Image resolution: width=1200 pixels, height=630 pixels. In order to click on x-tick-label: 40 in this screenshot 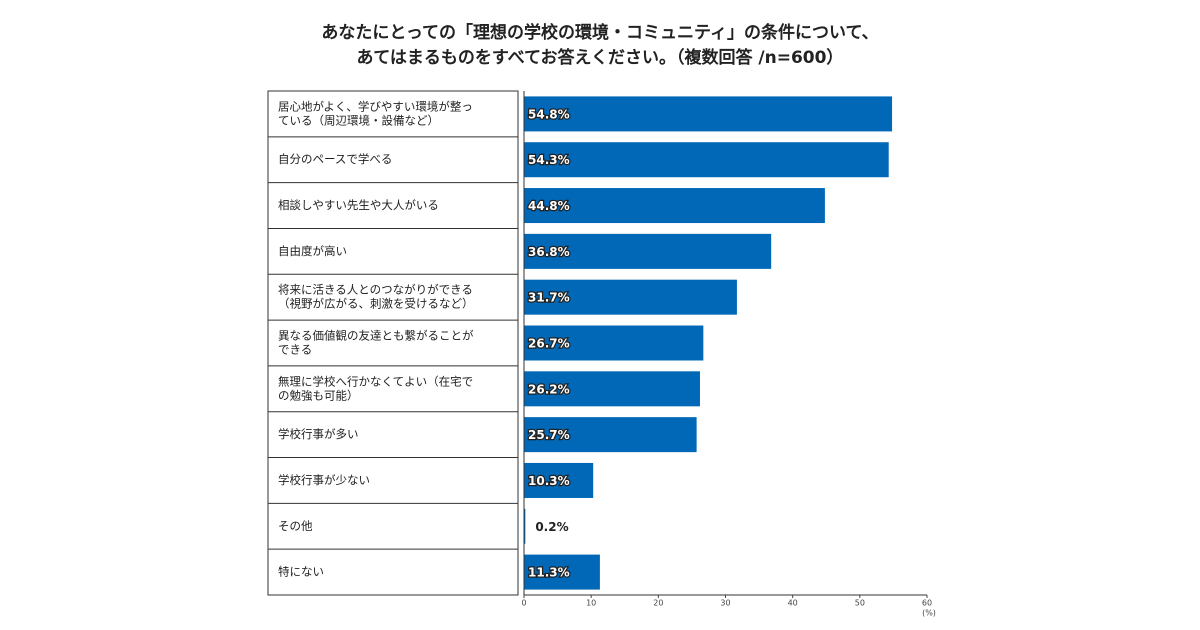, I will do `click(793, 603)`.